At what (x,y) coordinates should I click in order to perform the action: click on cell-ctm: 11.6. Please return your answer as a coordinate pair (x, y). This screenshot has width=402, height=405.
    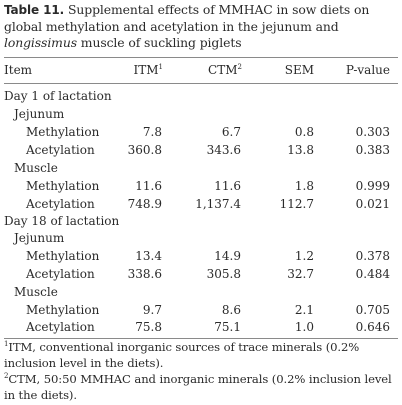
    Looking at the image, I should click on (227, 186).